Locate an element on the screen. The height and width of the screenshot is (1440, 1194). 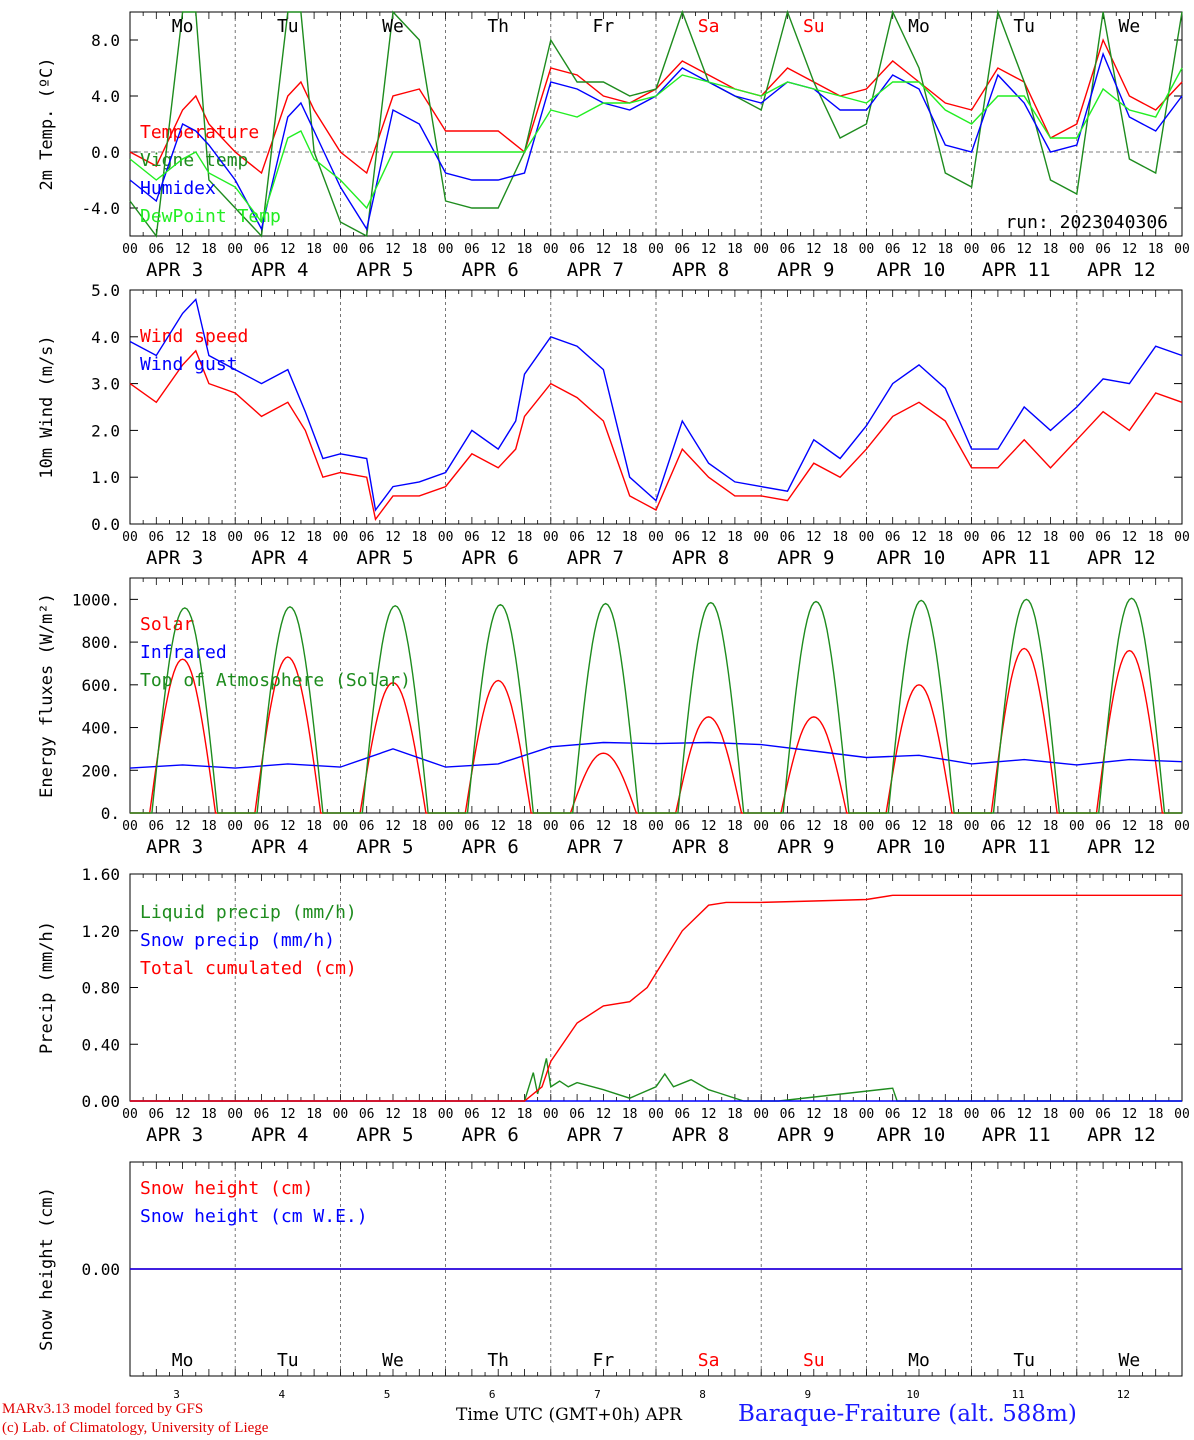
legend-entry: Temperature is located at coordinates (199, 132).